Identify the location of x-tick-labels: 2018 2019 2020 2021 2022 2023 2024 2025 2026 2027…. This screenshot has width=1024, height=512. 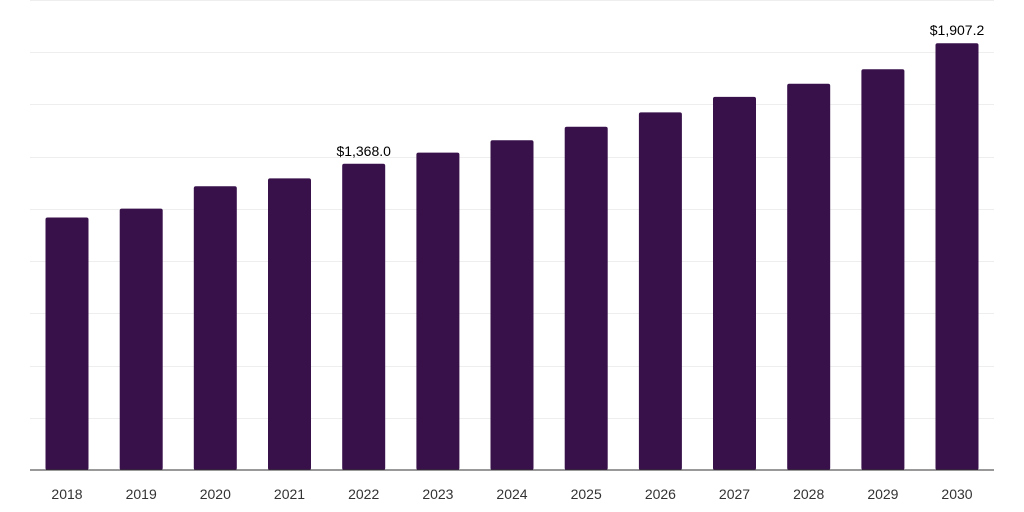
(511, 494).